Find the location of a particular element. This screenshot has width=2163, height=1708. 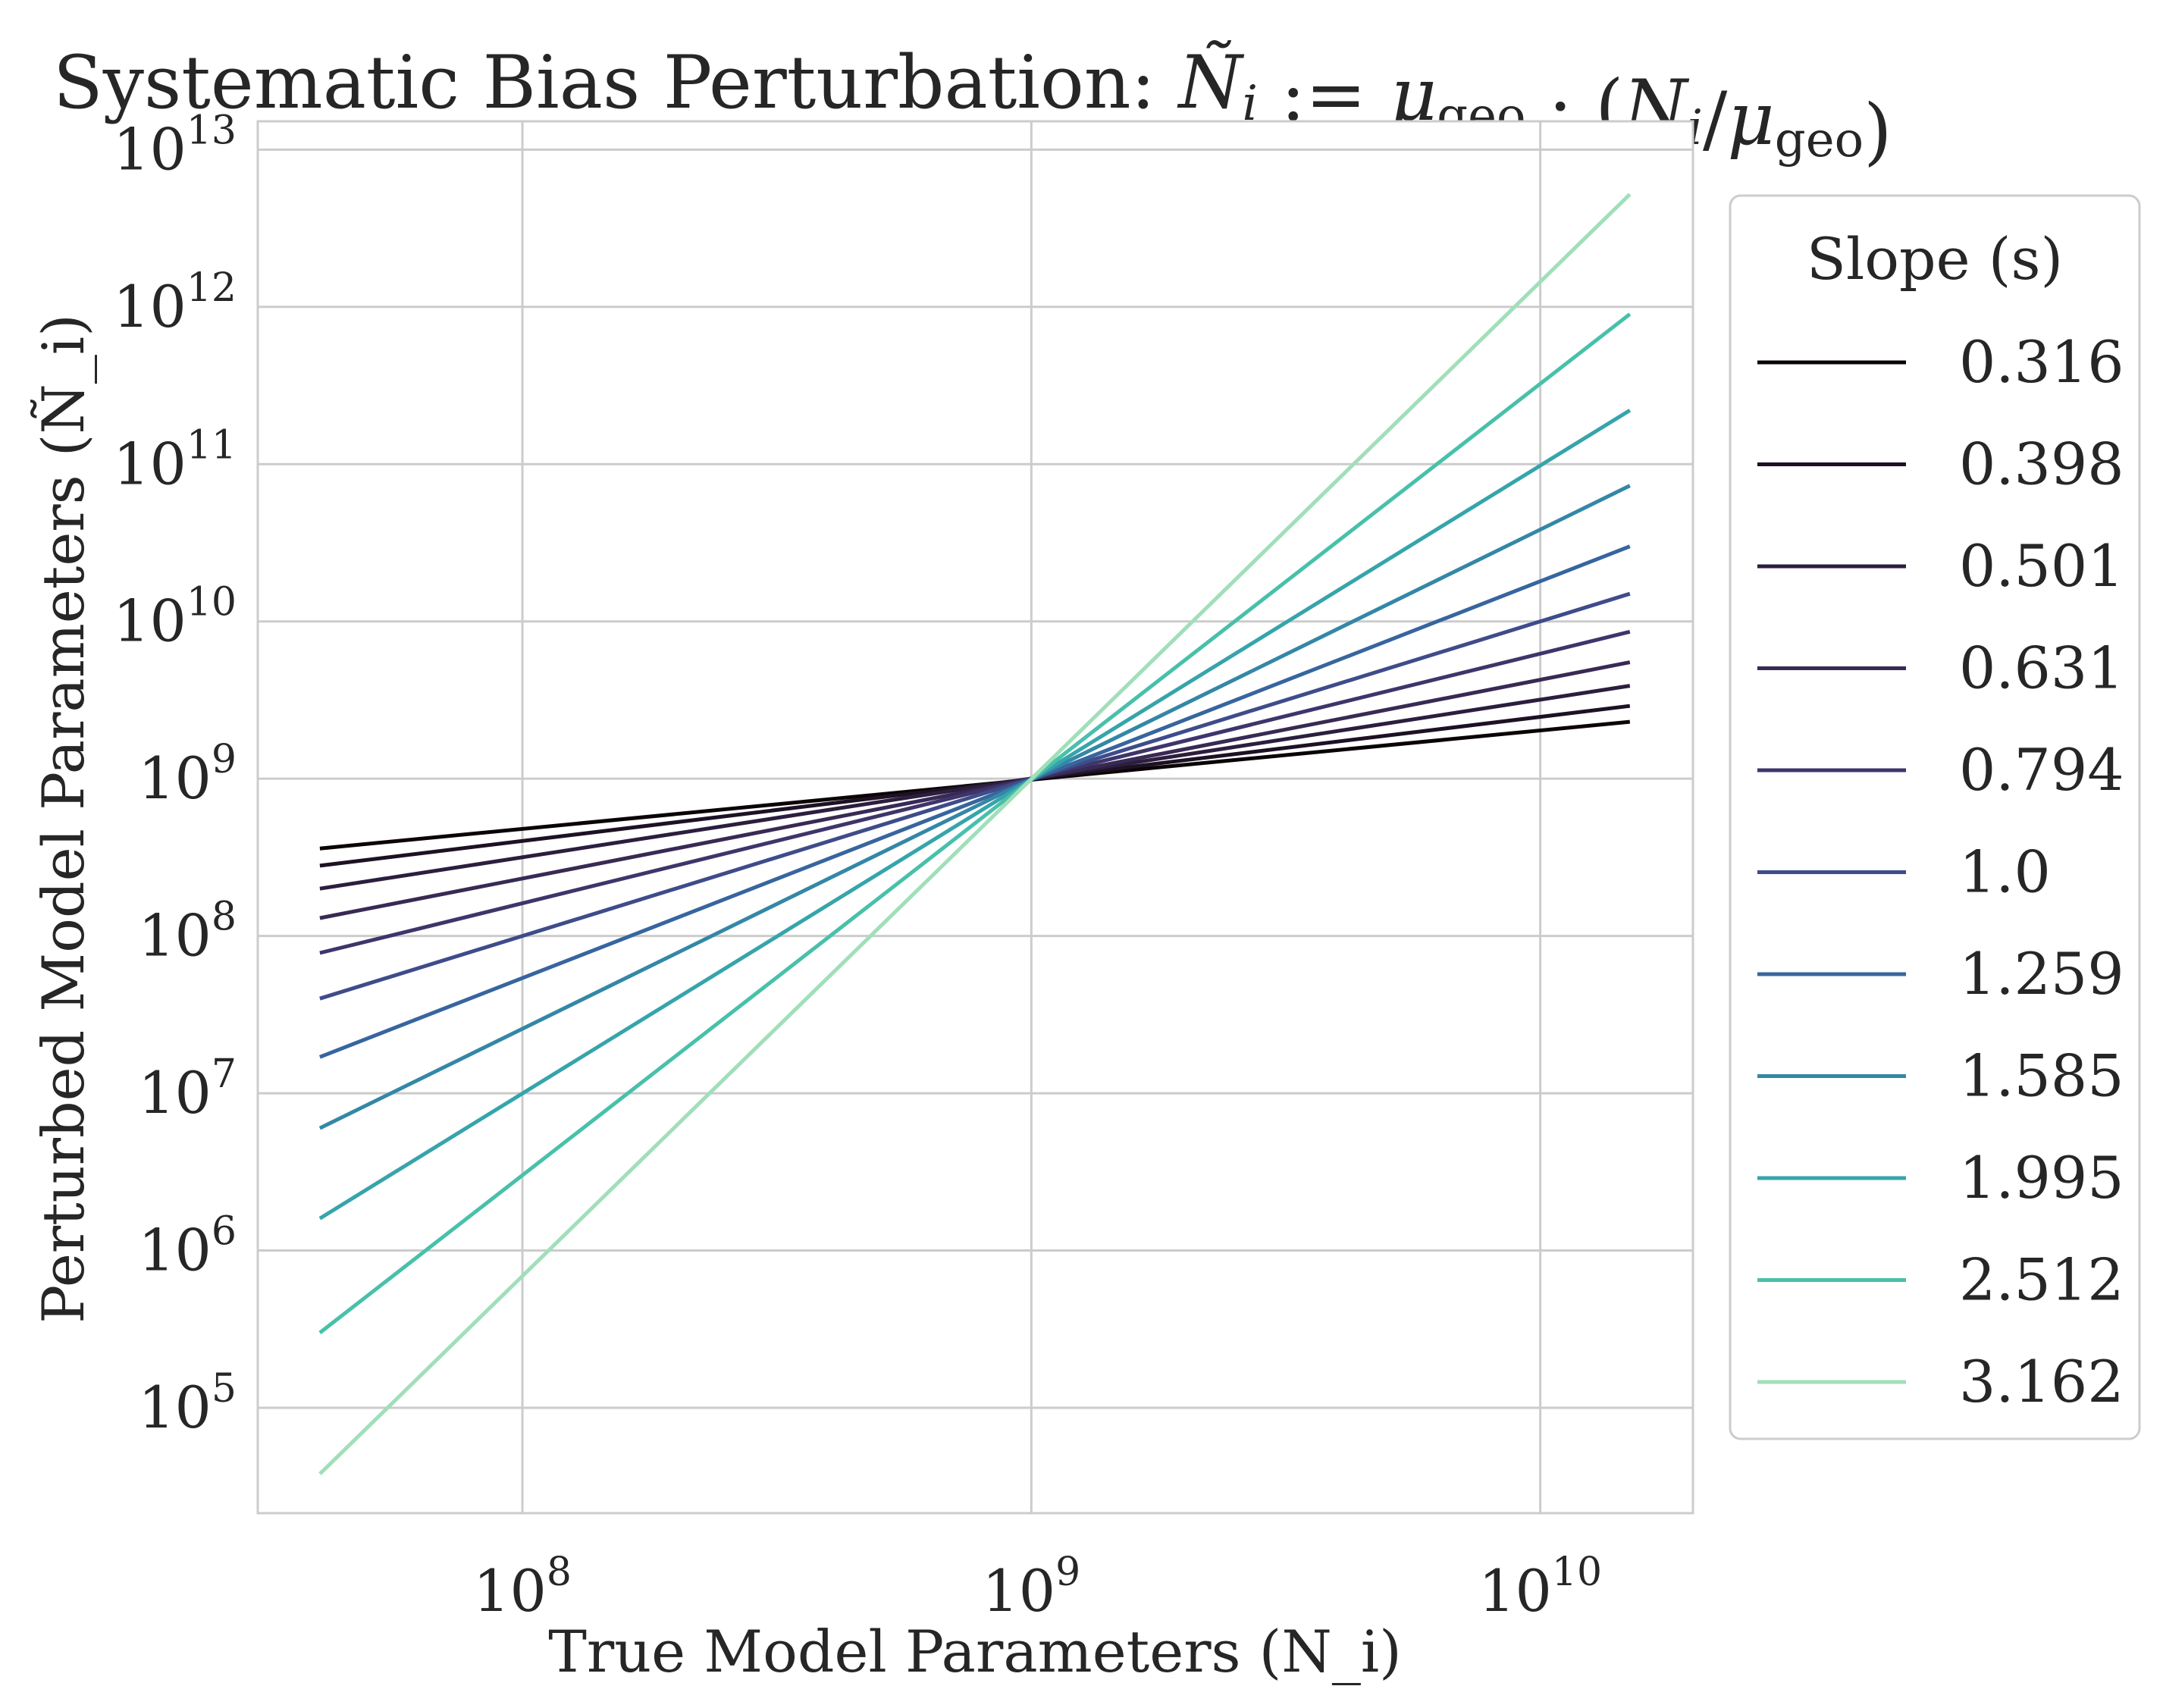

legend-label: 3.162 is located at coordinates (2041, 1381).